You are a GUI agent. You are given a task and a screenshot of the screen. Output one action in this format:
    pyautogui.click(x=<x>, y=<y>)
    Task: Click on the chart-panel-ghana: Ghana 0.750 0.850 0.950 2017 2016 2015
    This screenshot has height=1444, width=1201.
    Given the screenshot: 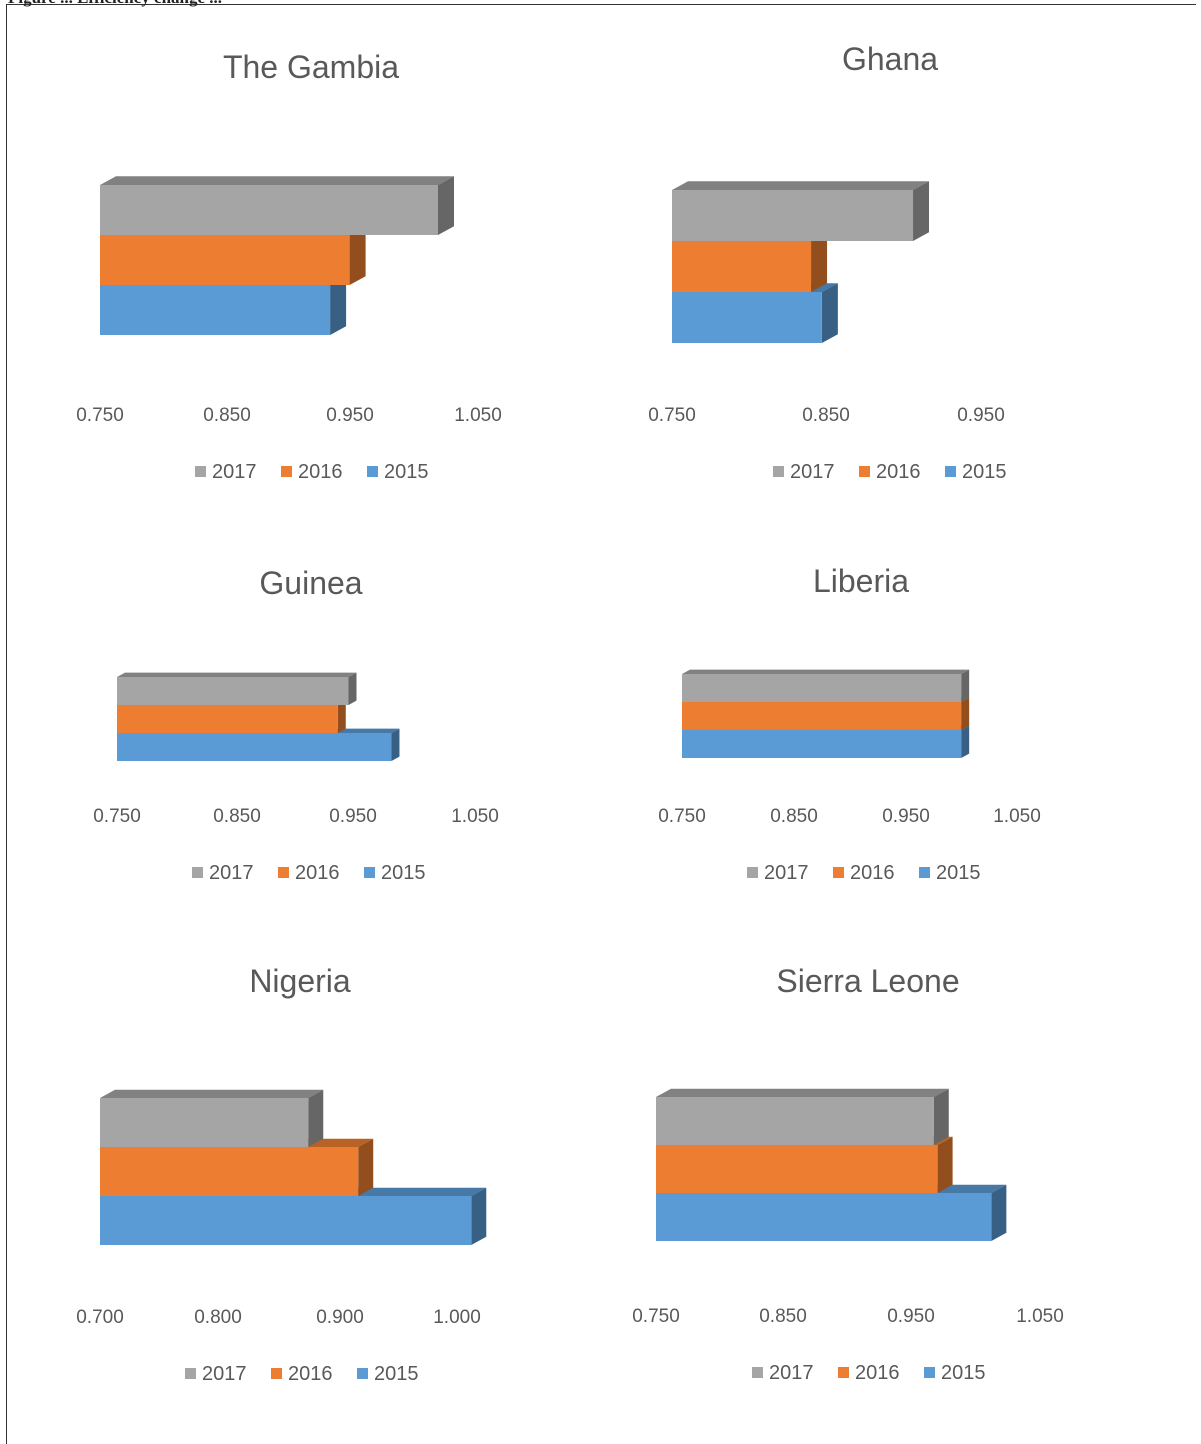 What is the action you would take?
    pyautogui.click(x=890, y=261)
    